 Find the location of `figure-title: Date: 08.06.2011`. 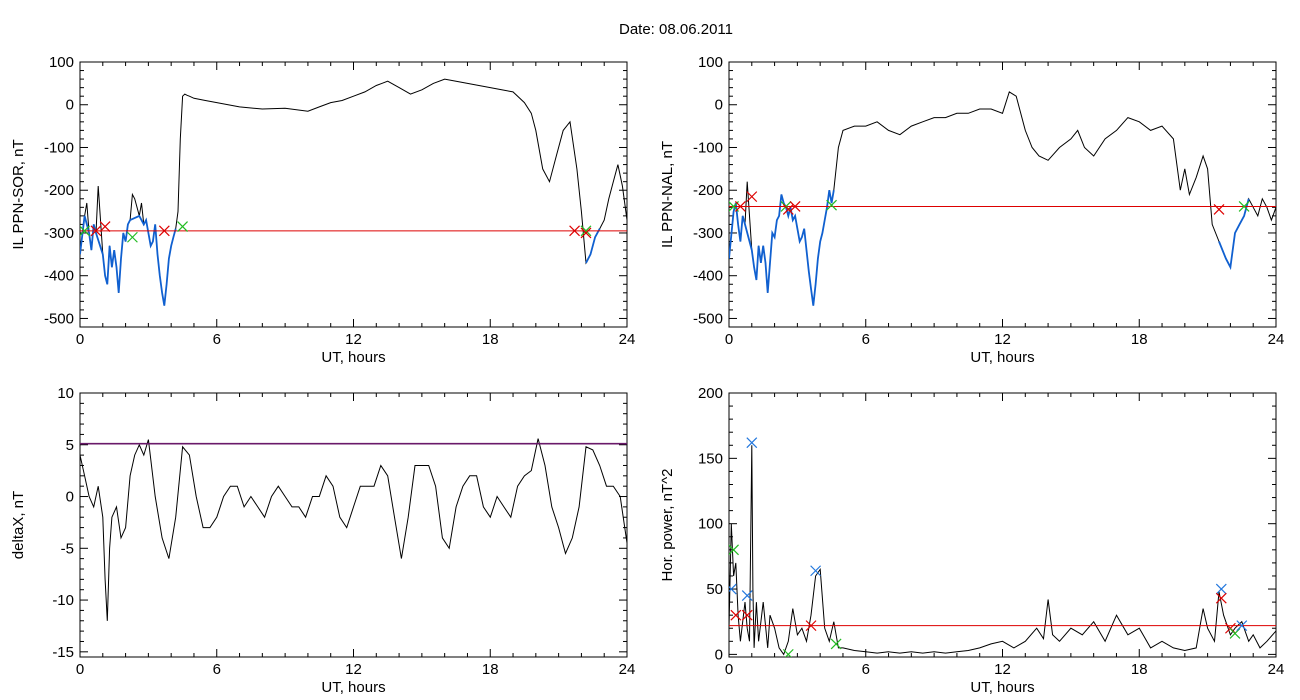

figure-title: Date: 08.06.2011 is located at coordinates (676, 29).